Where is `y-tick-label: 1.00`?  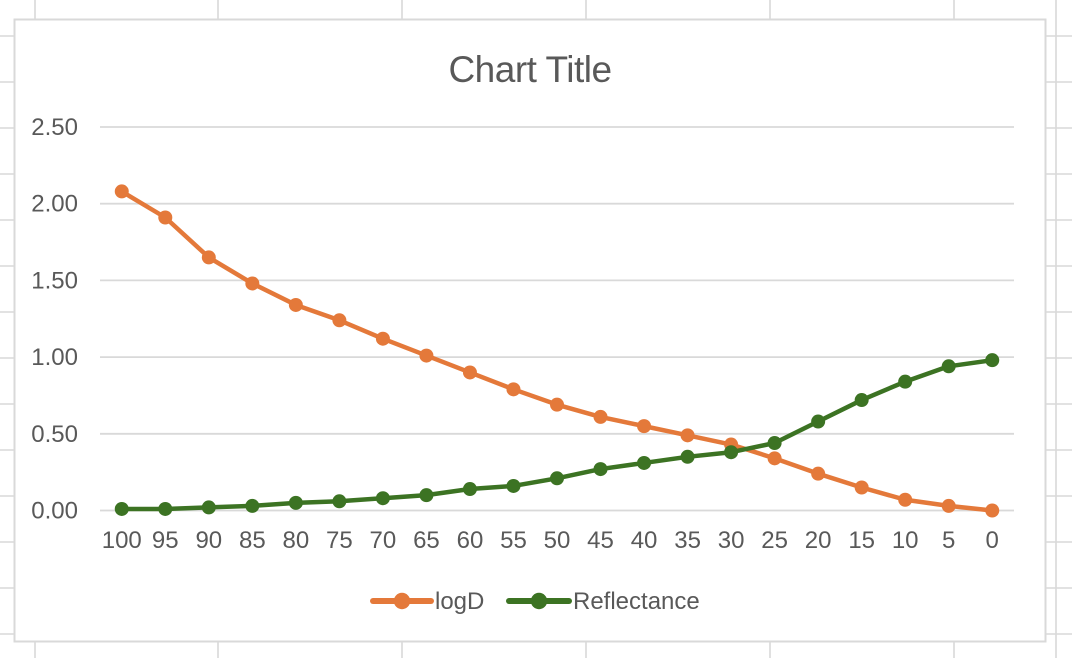
y-tick-label: 1.00 is located at coordinates (54, 357).